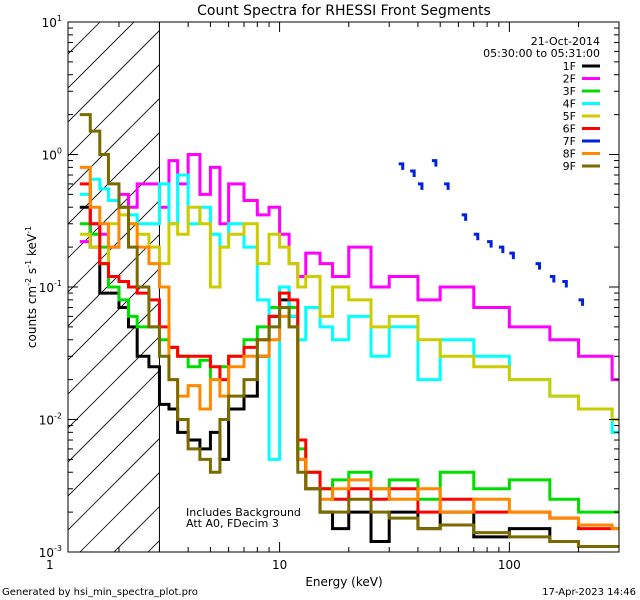 The width and height of the screenshot is (640, 600). I want to click on x-tick-label: 10, so click(279, 565).